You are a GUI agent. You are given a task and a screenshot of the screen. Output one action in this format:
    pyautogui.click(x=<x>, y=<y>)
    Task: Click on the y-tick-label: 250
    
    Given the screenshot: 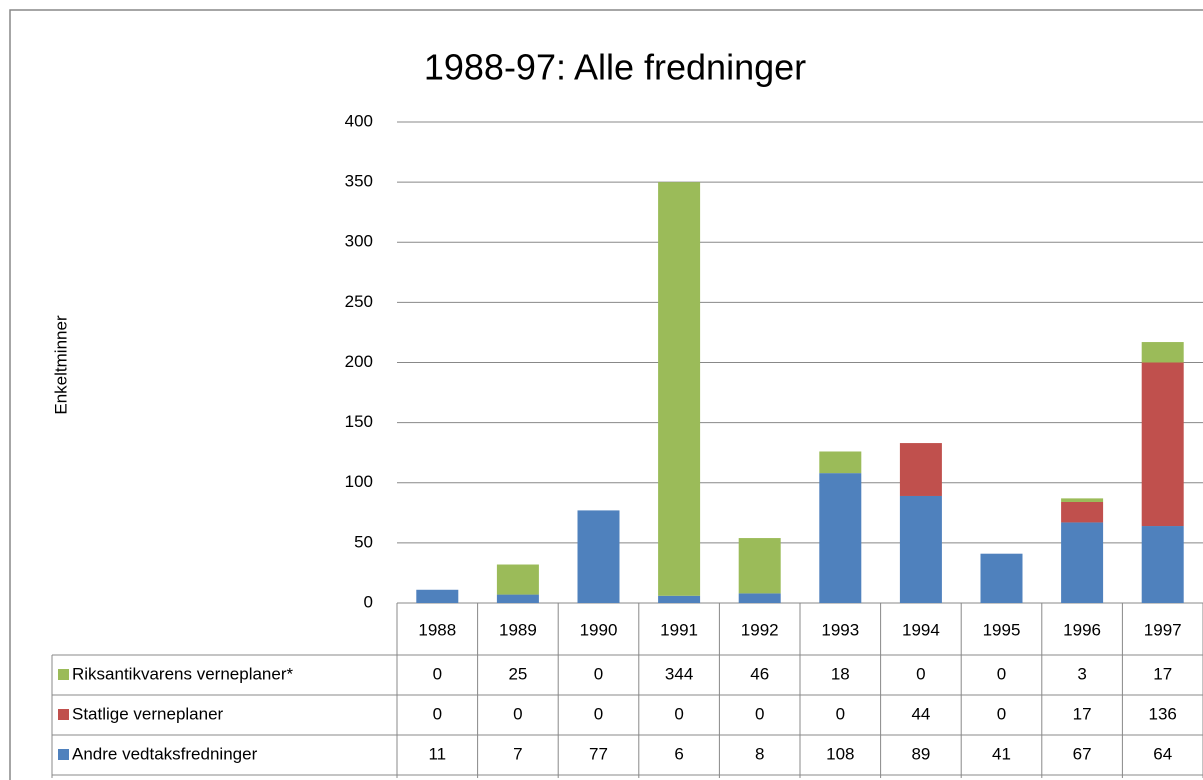 What is the action you would take?
    pyautogui.click(x=359, y=301)
    